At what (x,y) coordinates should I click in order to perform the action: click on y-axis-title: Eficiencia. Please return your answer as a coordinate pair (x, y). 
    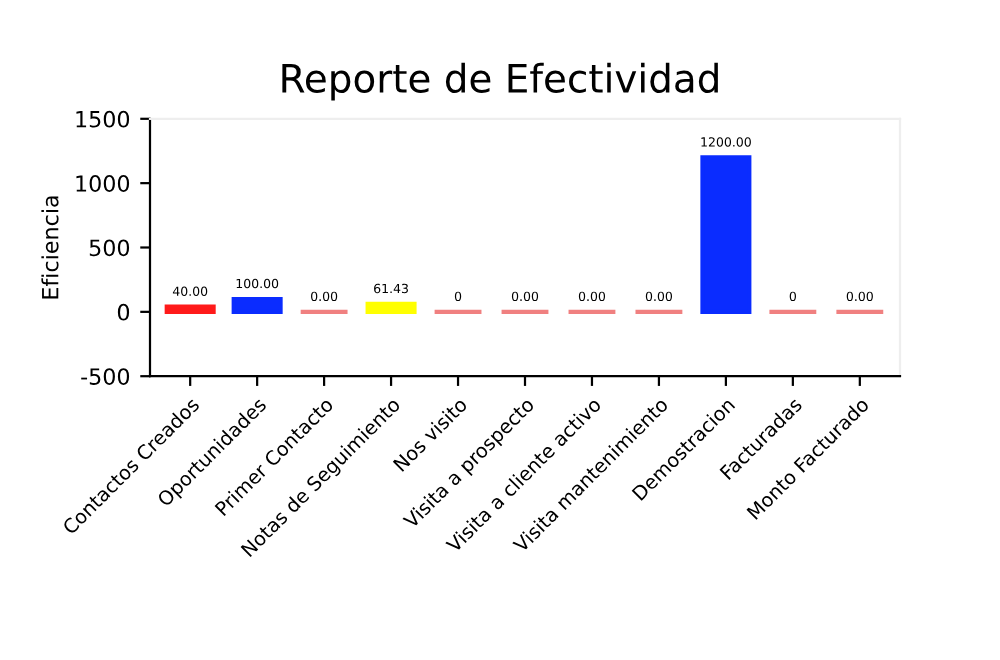
    Looking at the image, I should click on (50, 247).